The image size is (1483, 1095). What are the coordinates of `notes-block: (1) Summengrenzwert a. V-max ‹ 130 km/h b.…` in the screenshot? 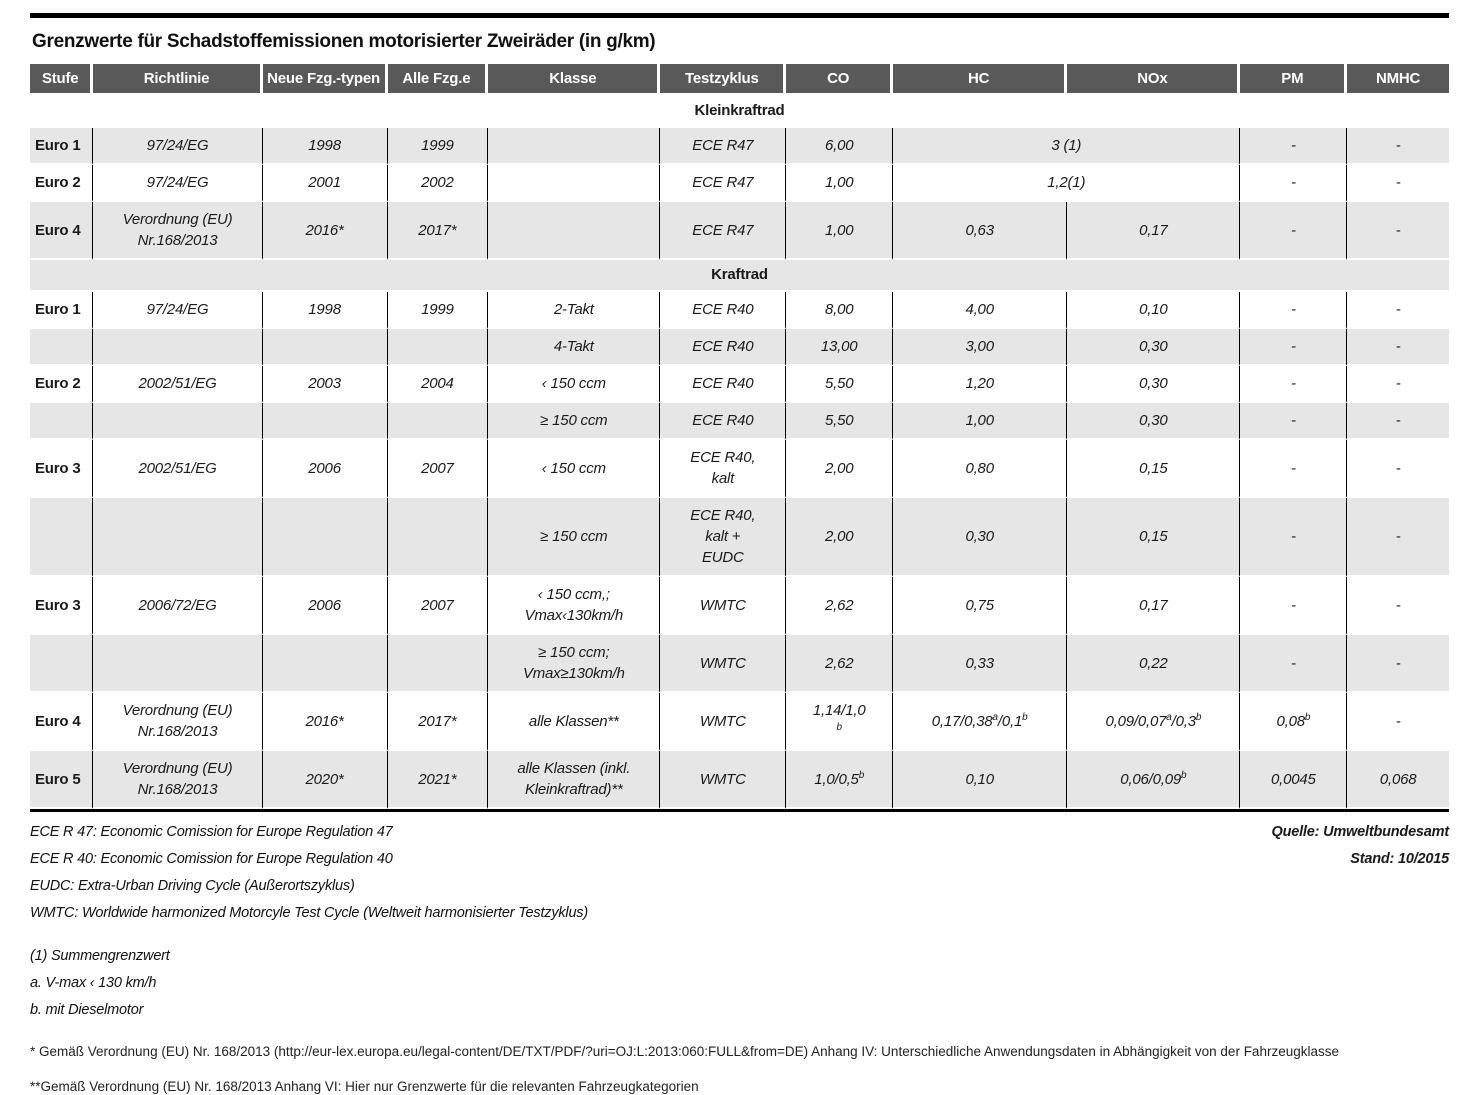 It's located at (739, 983).